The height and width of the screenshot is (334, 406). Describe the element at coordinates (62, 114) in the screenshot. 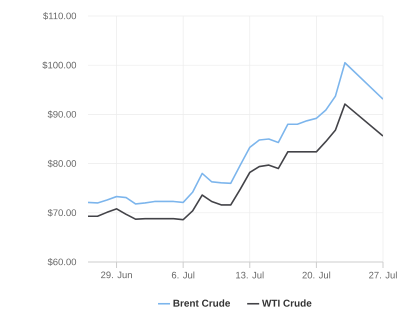

I see `y-tick-label: $90.00` at that location.